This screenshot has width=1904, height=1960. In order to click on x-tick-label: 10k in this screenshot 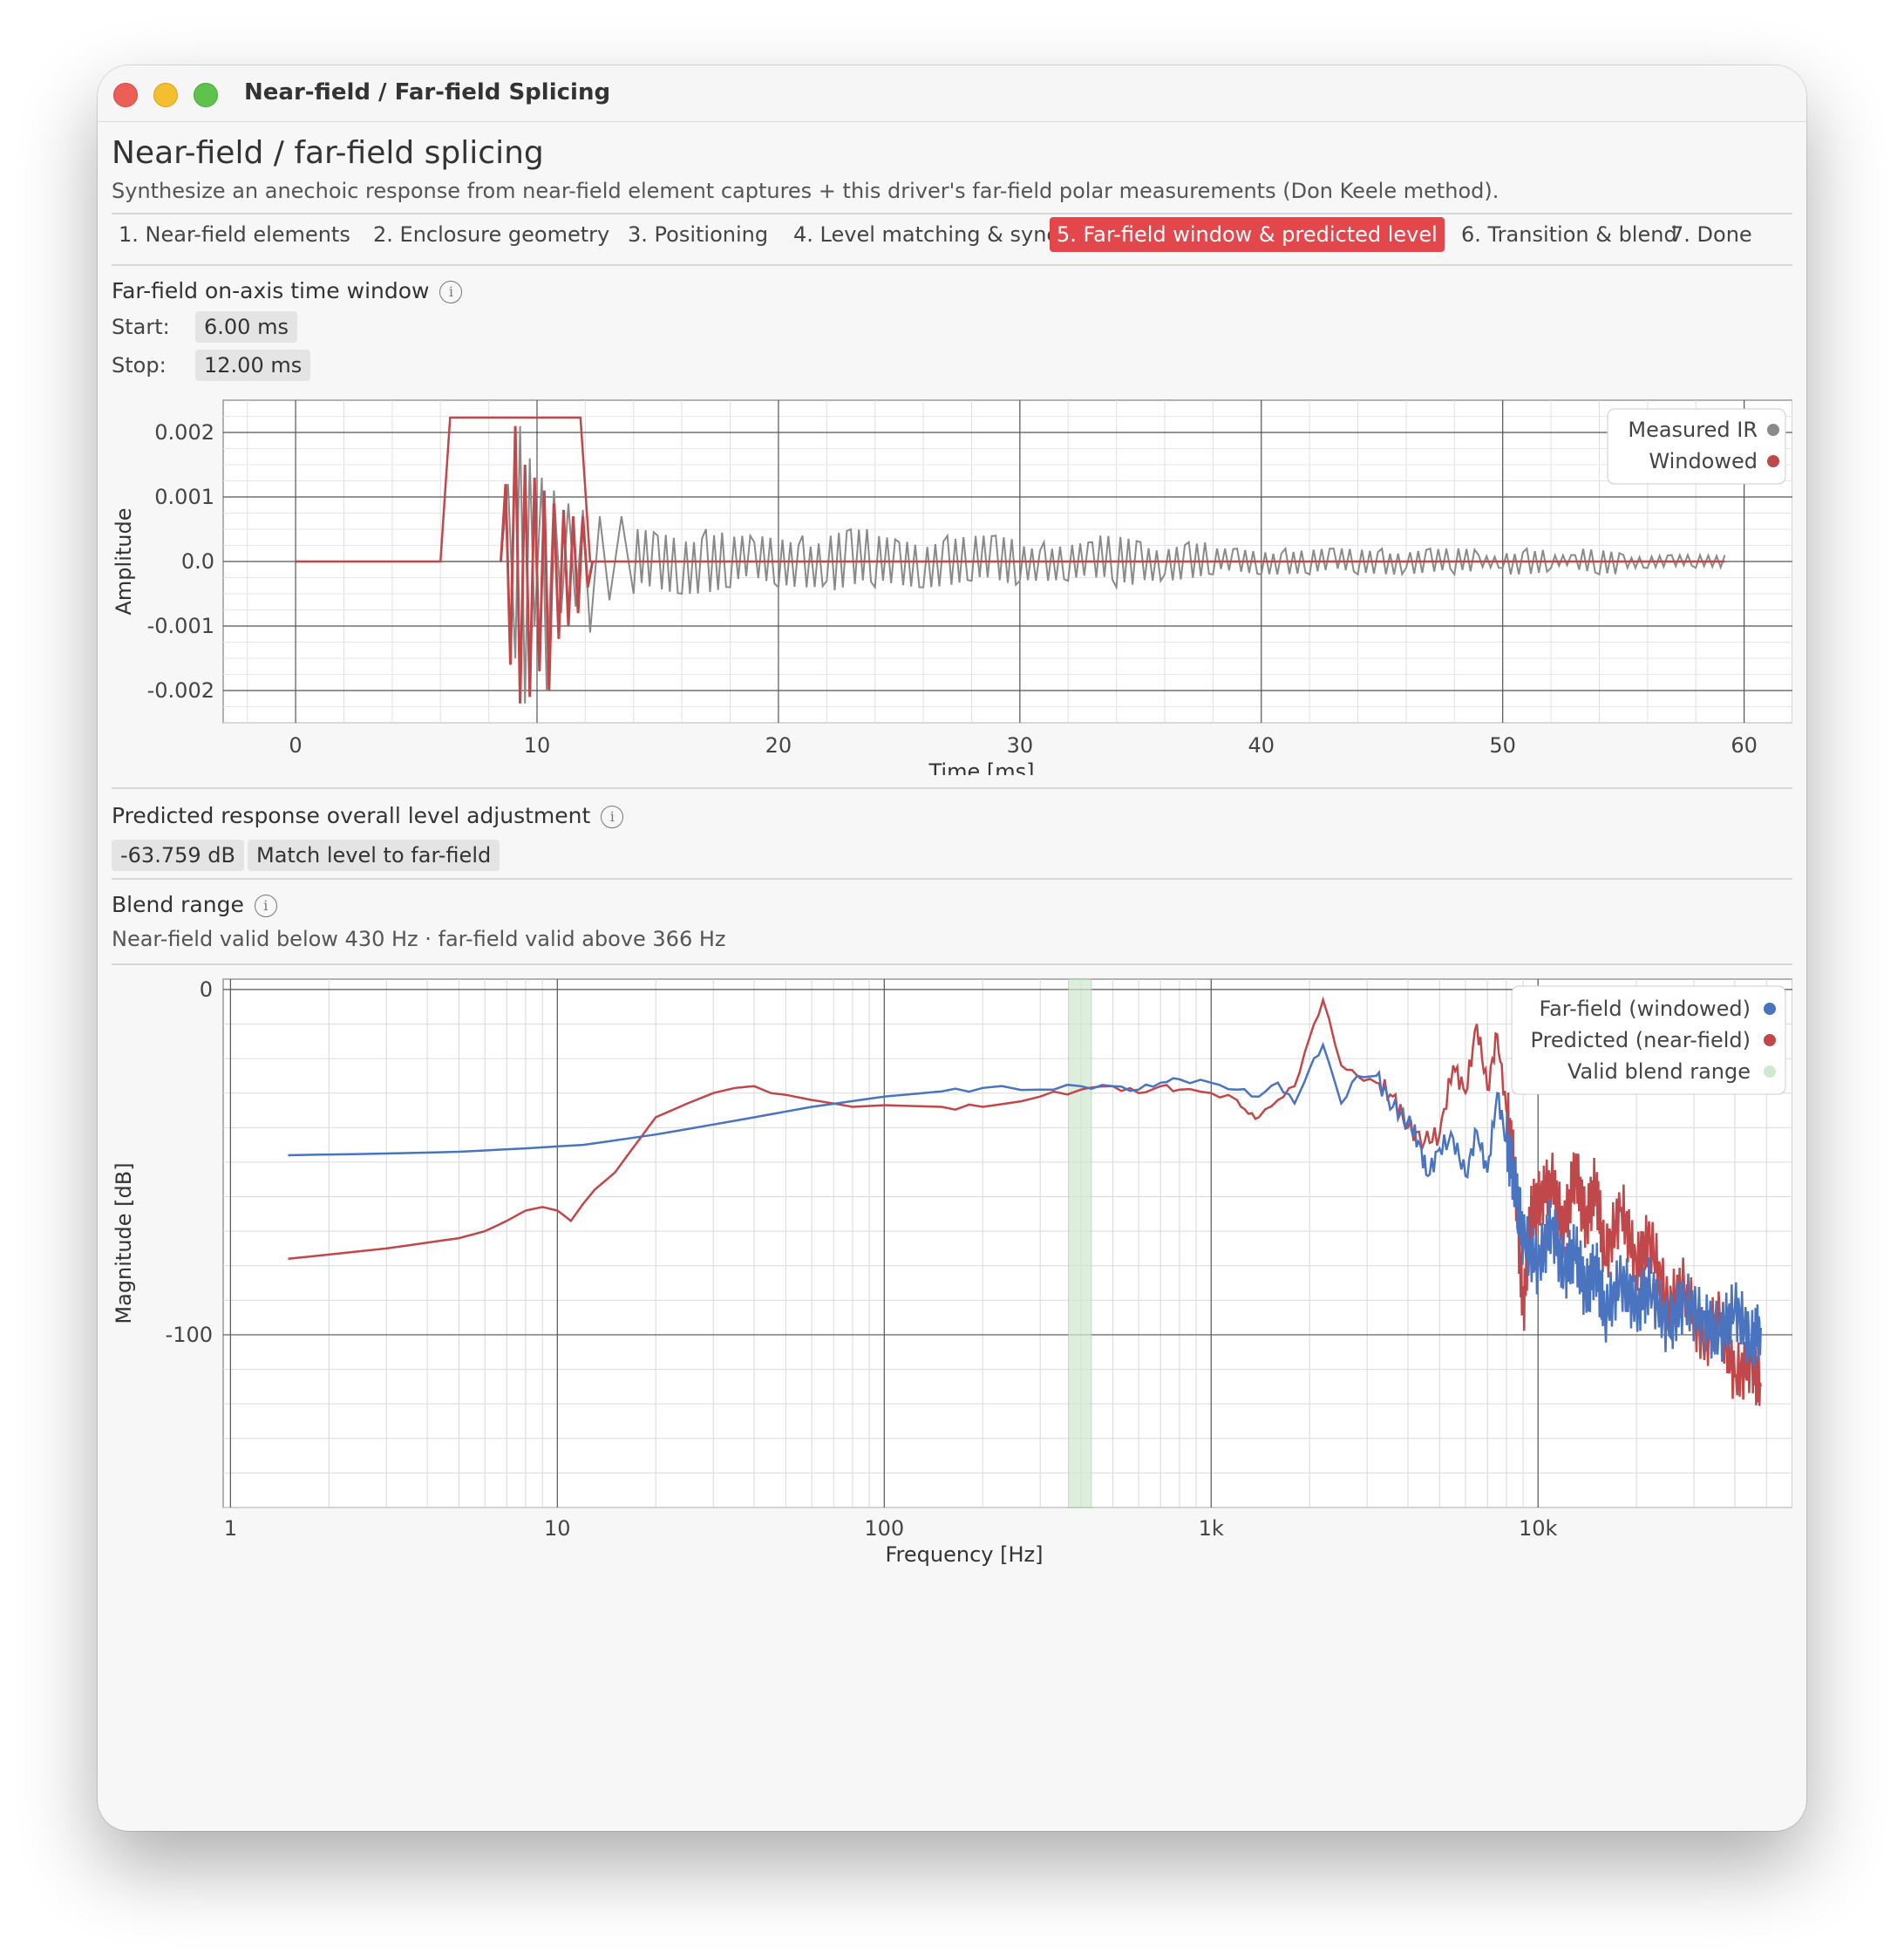, I will do `click(1538, 1528)`.